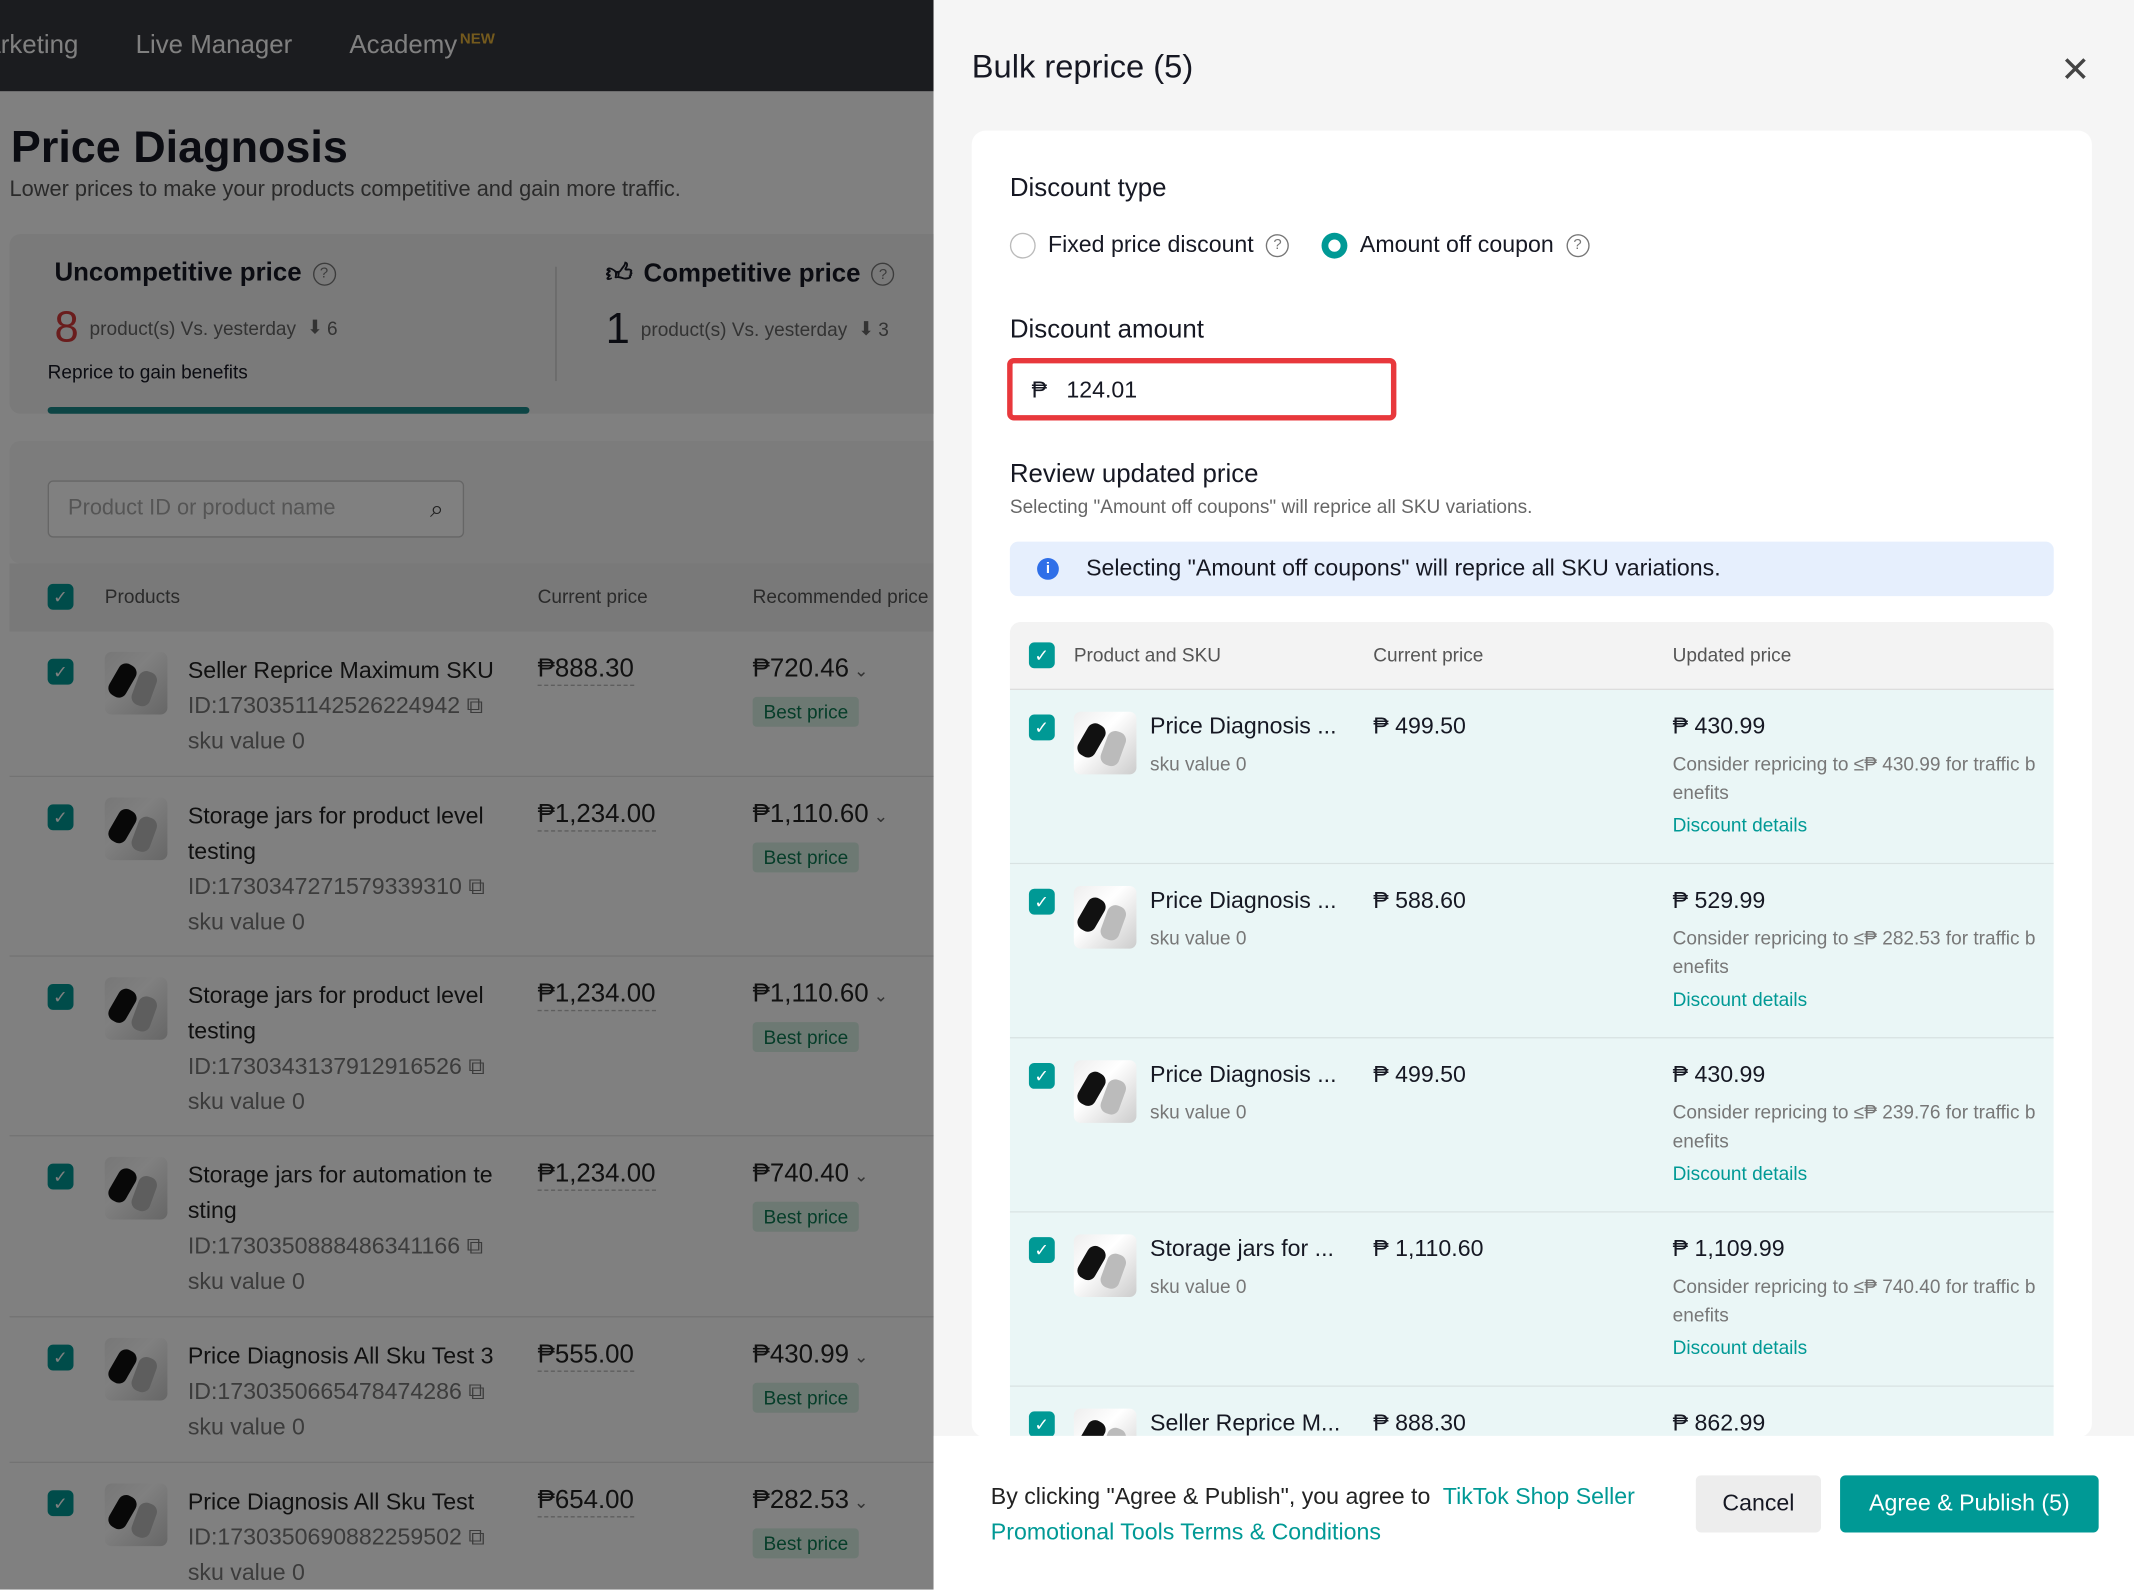  What do you see at coordinates (596, 996) in the screenshot?
I see `current-price: ₱1,234.00` at bounding box center [596, 996].